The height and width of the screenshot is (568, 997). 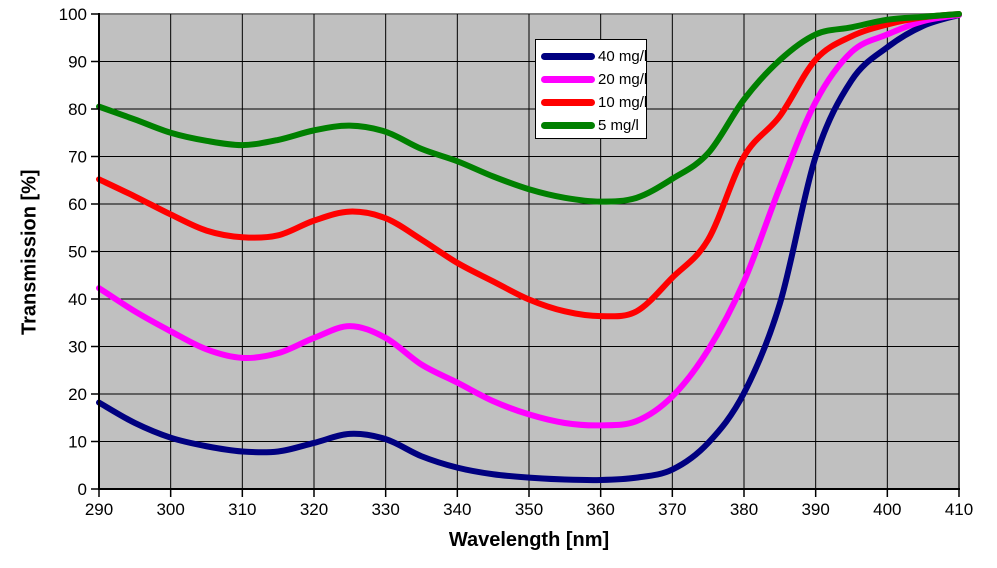 I want to click on y-tick-label: 100, so click(x=73, y=14).